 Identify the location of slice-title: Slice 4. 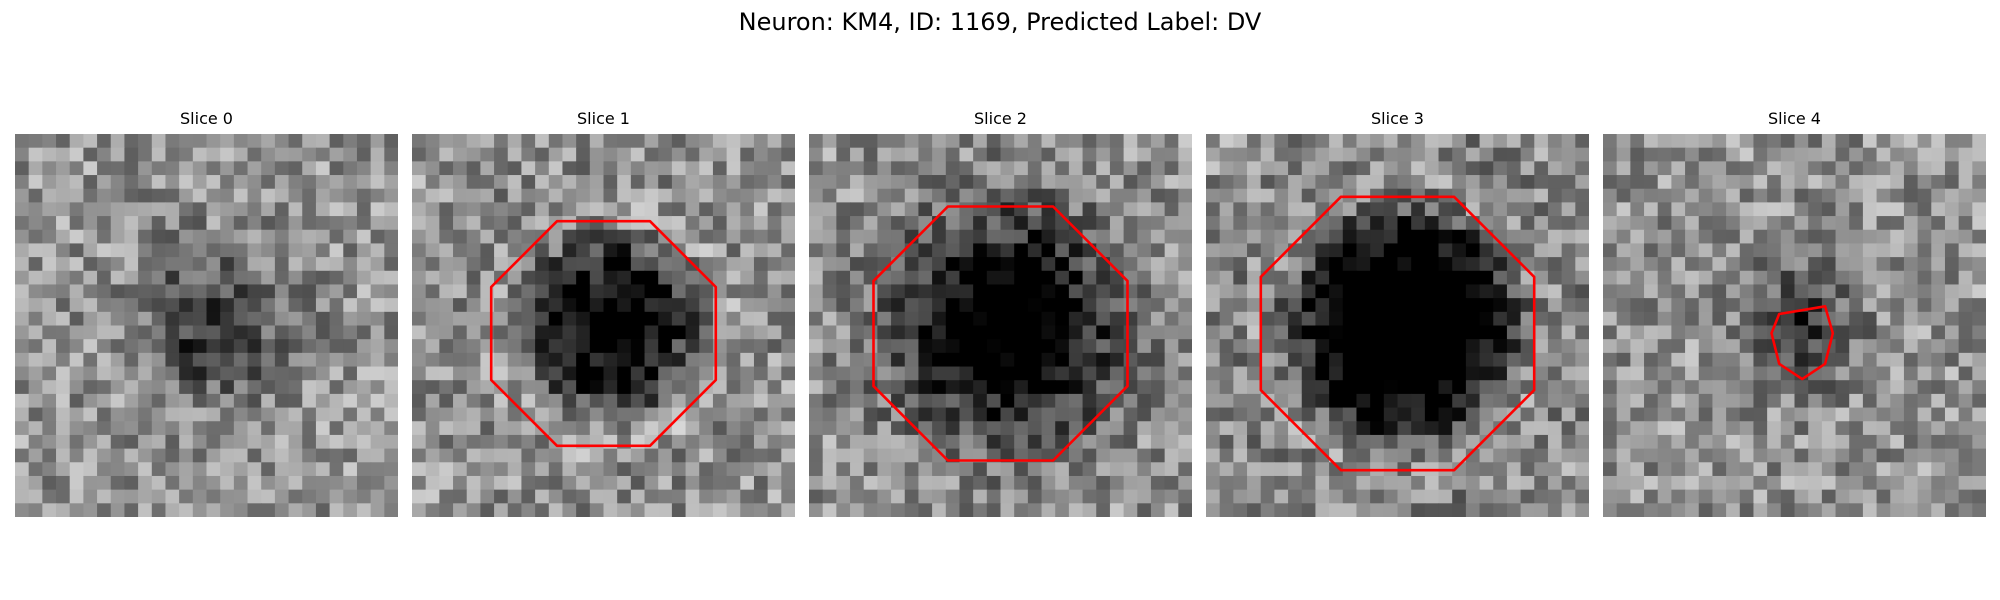
(1794, 118).